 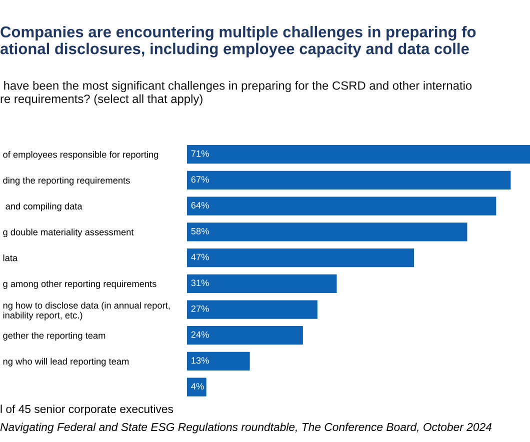 I want to click on data-label: 47%, so click(x=200, y=257).